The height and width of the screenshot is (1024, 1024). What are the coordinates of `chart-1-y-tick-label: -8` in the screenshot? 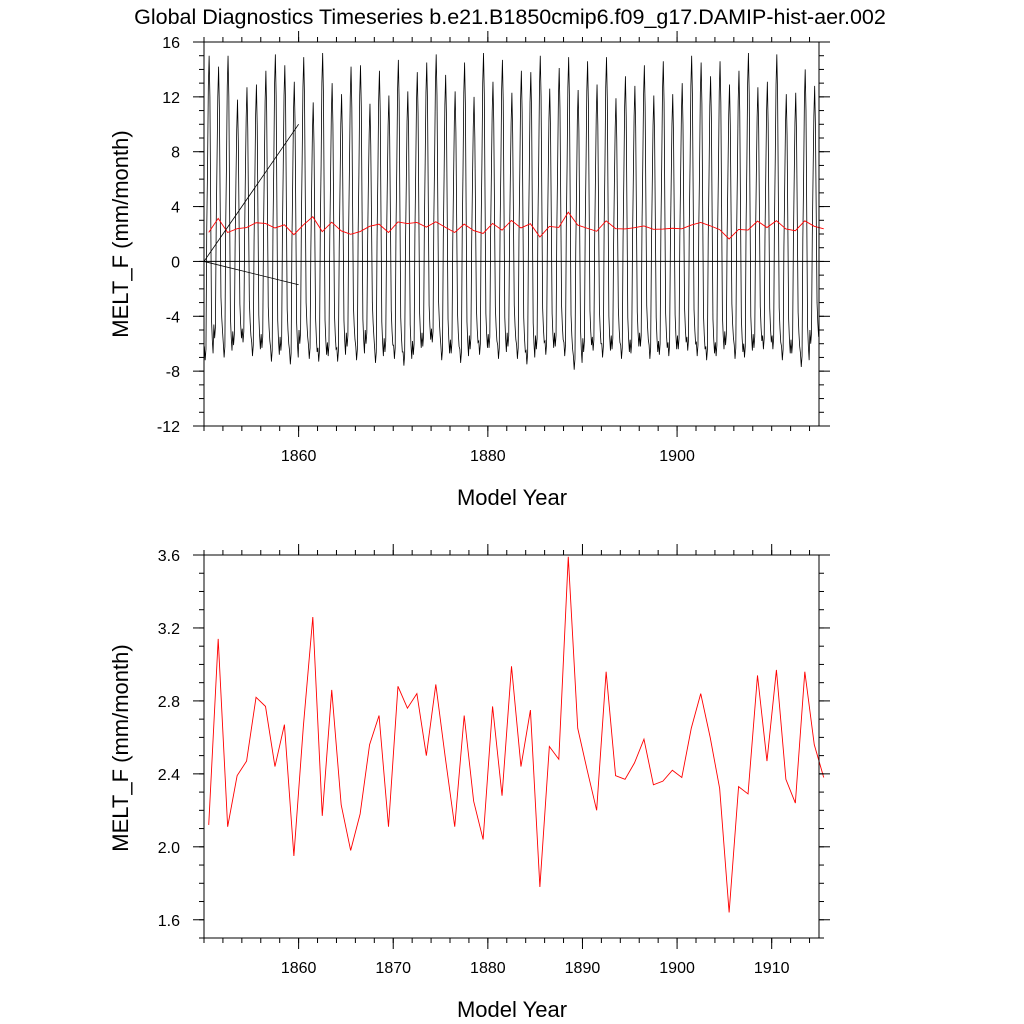 It's located at (173, 372).